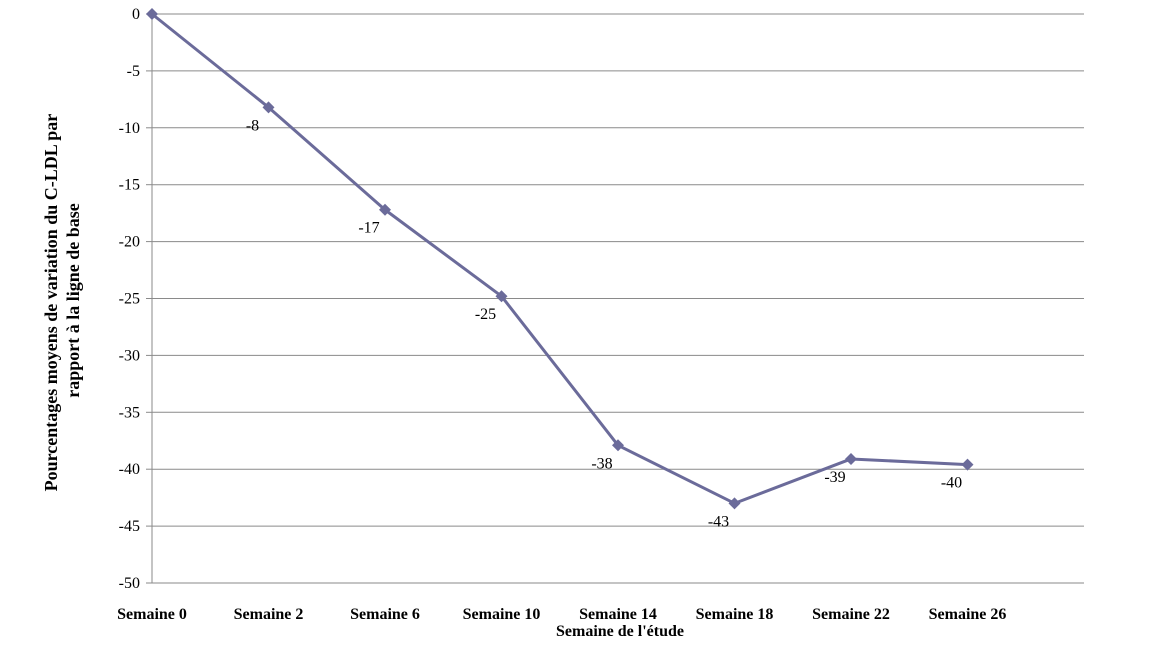 The image size is (1164, 661). I want to click on data-label: -8, so click(252, 125).